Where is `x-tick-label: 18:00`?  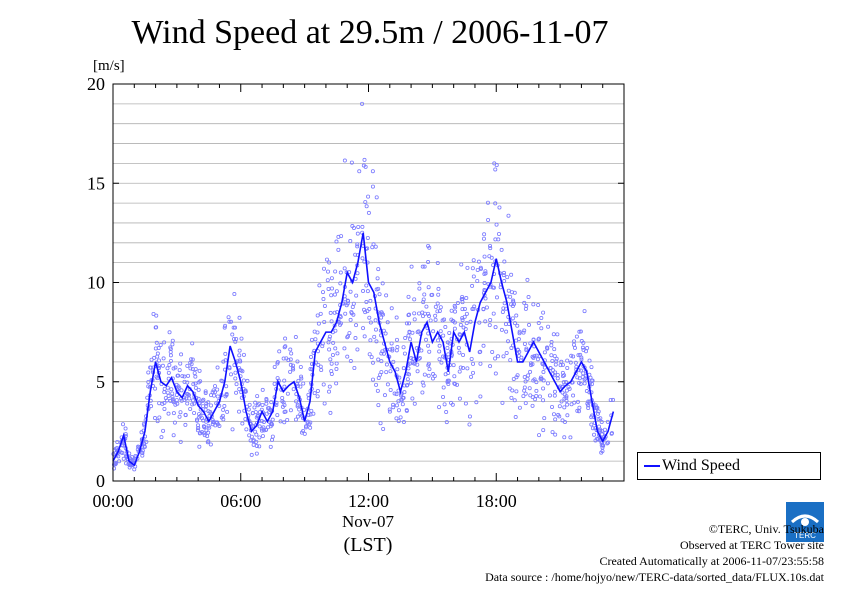
x-tick-label: 18:00 is located at coordinates (496, 501).